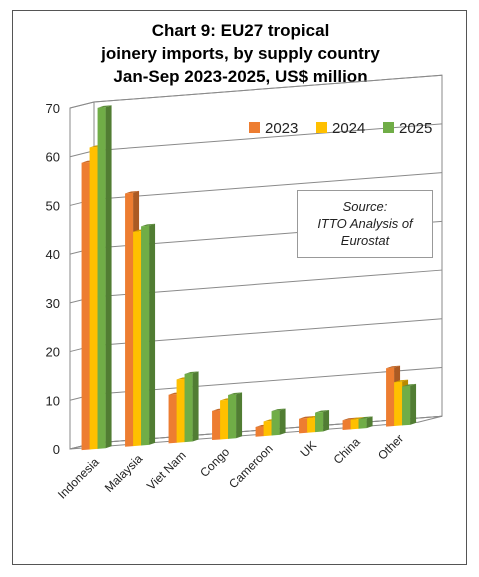 This screenshot has width=479, height=577. Describe the element at coordinates (53, 303) in the screenshot. I see `y-tick-label: 30` at that location.